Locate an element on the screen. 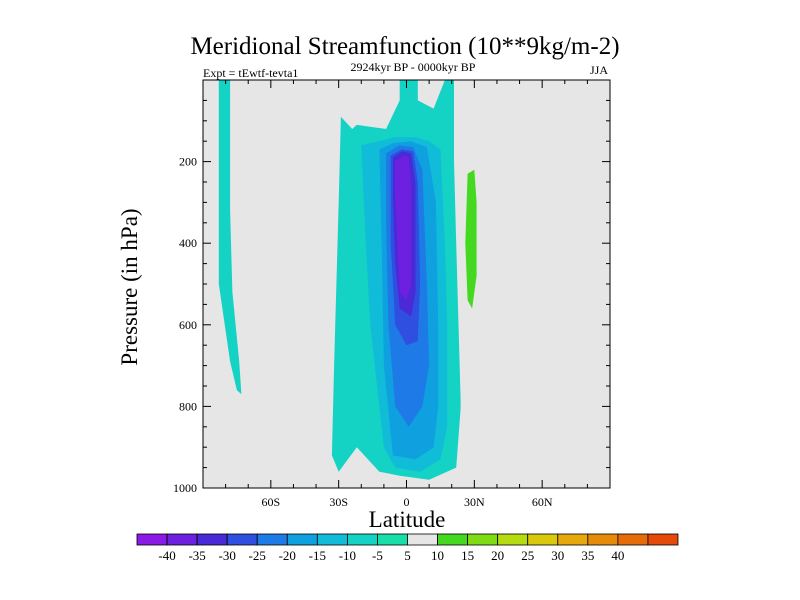 This screenshot has height=600, width=800. y-tick-label: 800 is located at coordinates (188, 406).